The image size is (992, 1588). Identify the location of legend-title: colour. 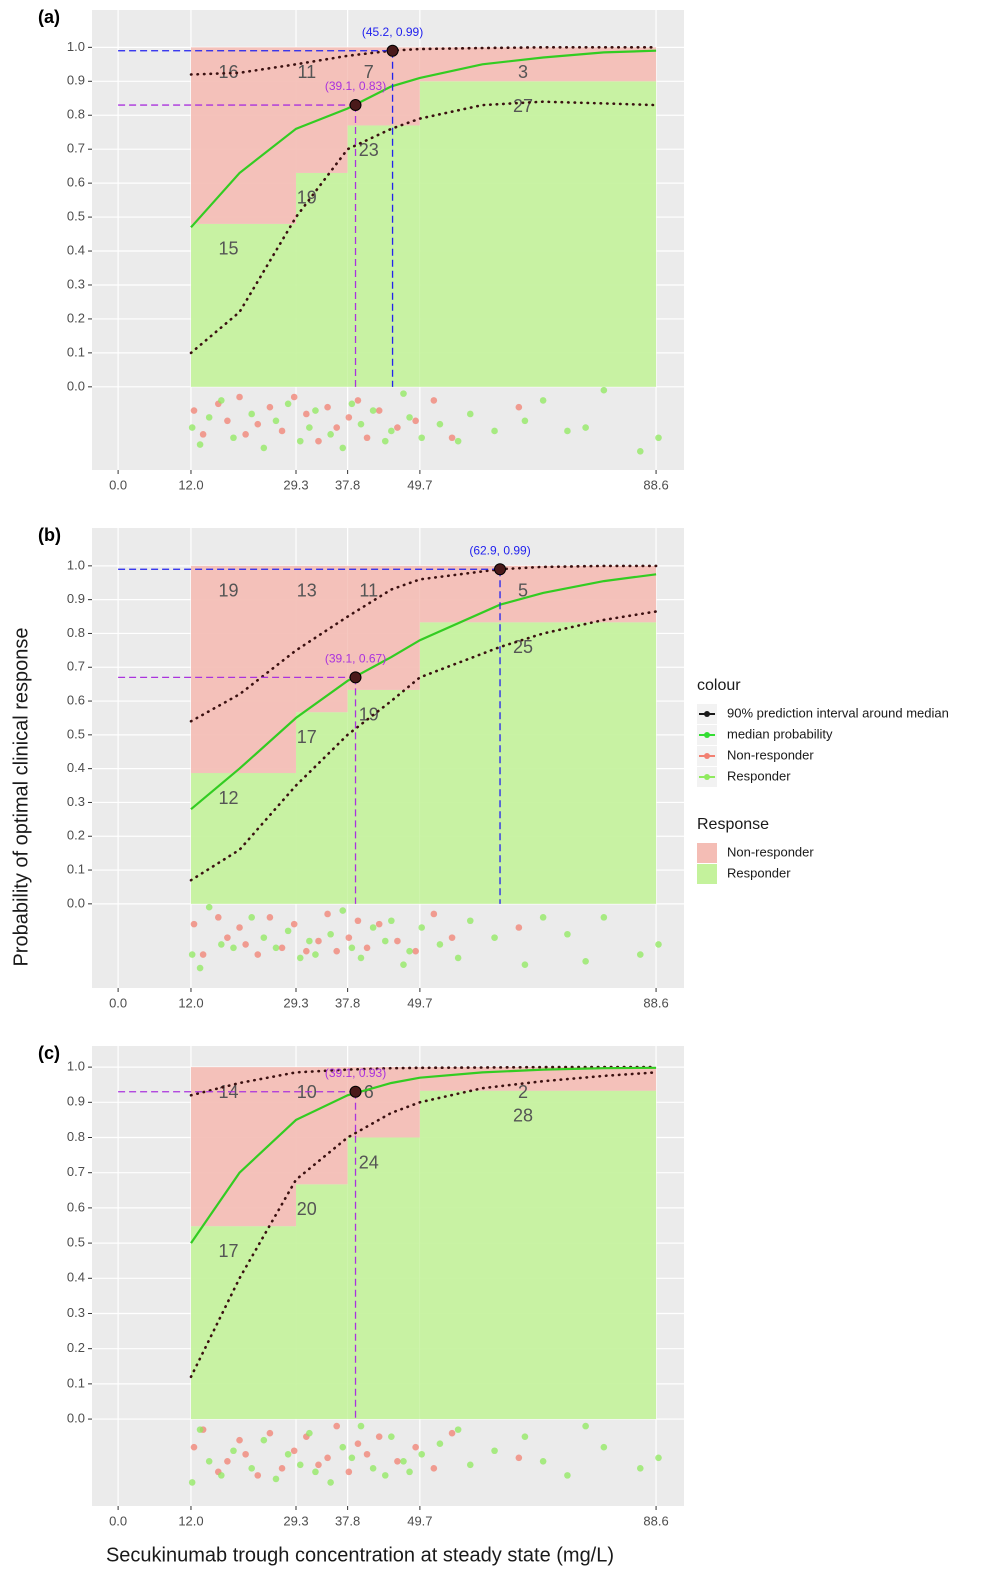
(719, 685).